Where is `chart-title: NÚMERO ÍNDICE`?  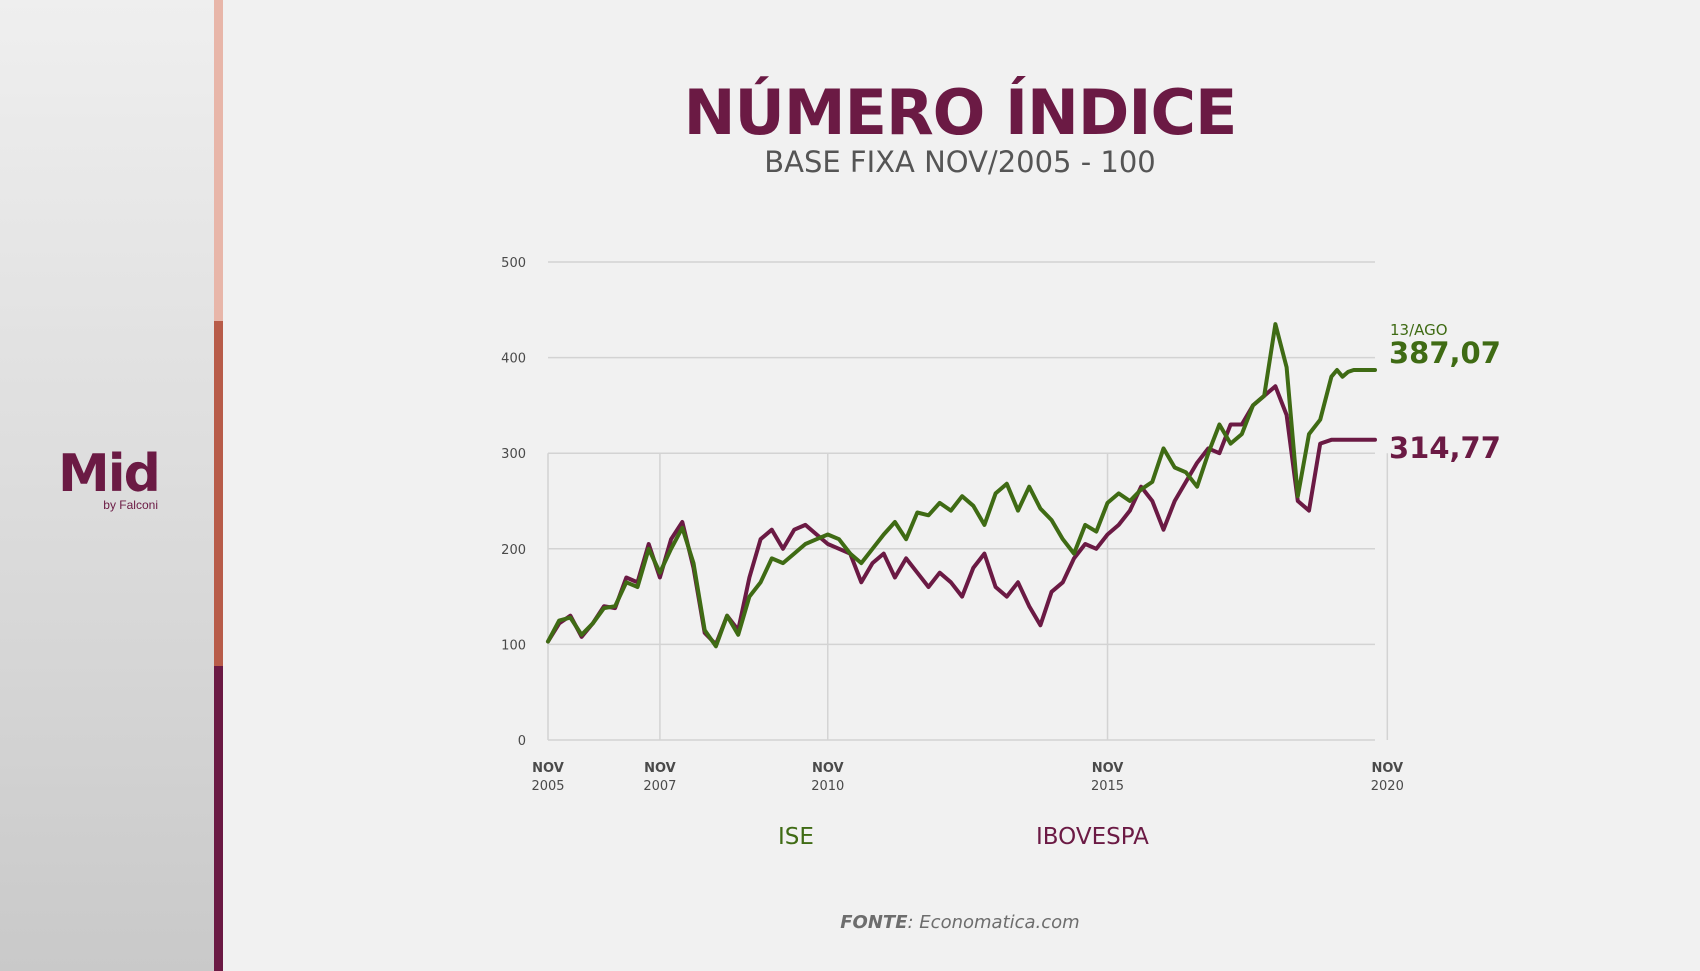 chart-title: NÚMERO ÍNDICE is located at coordinates (960, 112).